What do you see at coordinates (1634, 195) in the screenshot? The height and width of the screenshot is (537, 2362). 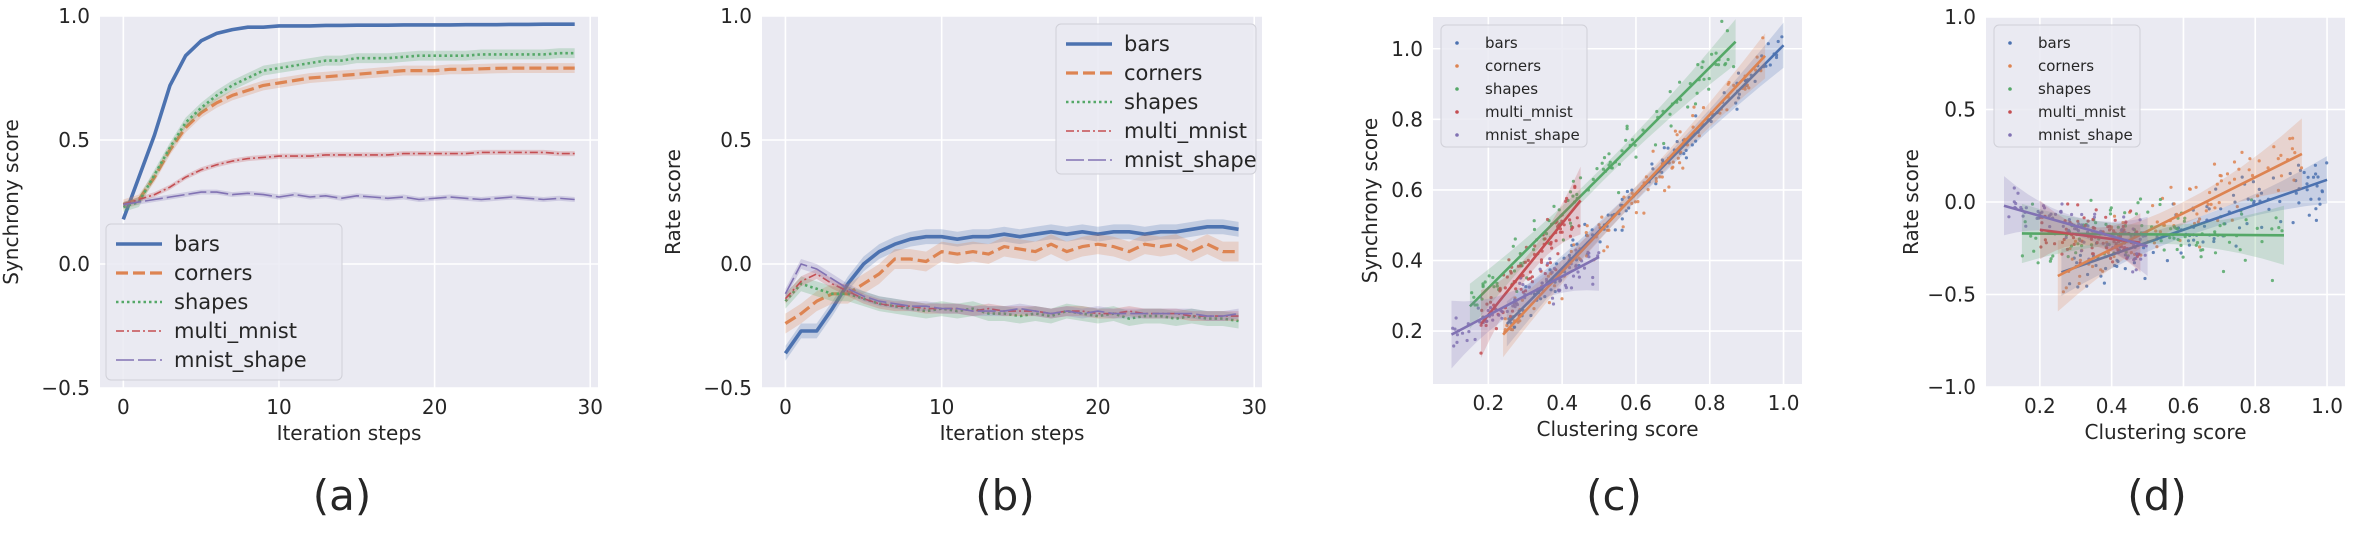 I see `fit-line-corners` at bounding box center [1634, 195].